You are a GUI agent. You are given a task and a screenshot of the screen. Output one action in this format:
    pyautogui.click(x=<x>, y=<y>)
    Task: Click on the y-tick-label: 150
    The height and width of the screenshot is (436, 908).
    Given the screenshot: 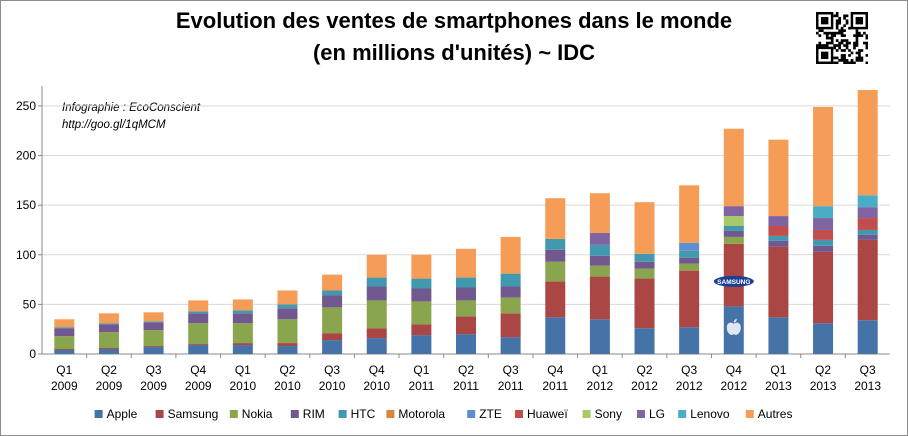 What is the action you would take?
    pyautogui.click(x=26, y=205)
    